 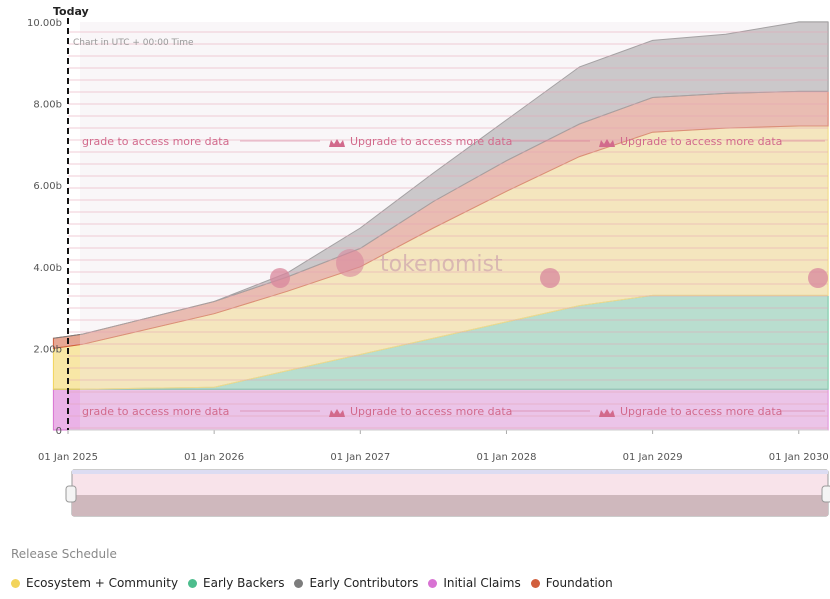 What do you see at coordinates (653, 457) in the screenshot?
I see `x-tick-label: 01 Jan 2029` at bounding box center [653, 457].